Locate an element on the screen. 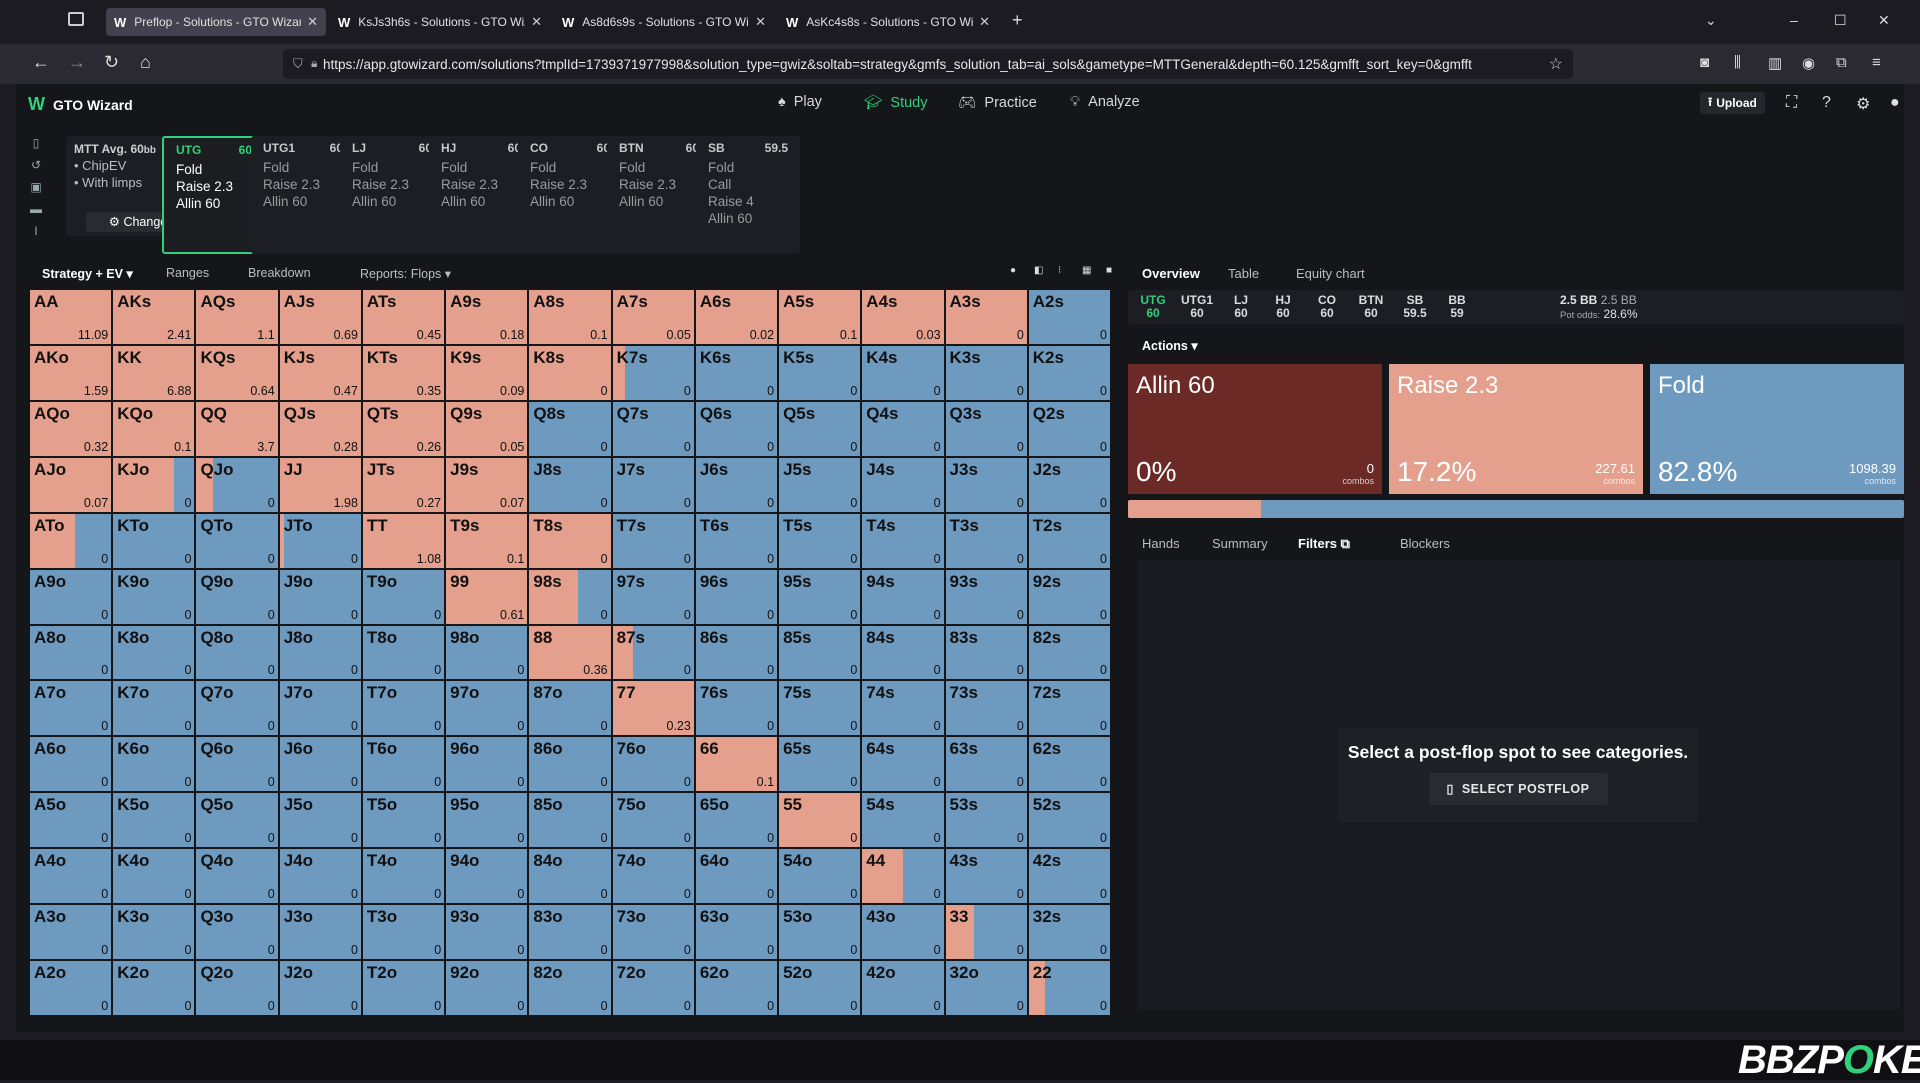  home-icon: ⌂ is located at coordinates (145, 62).